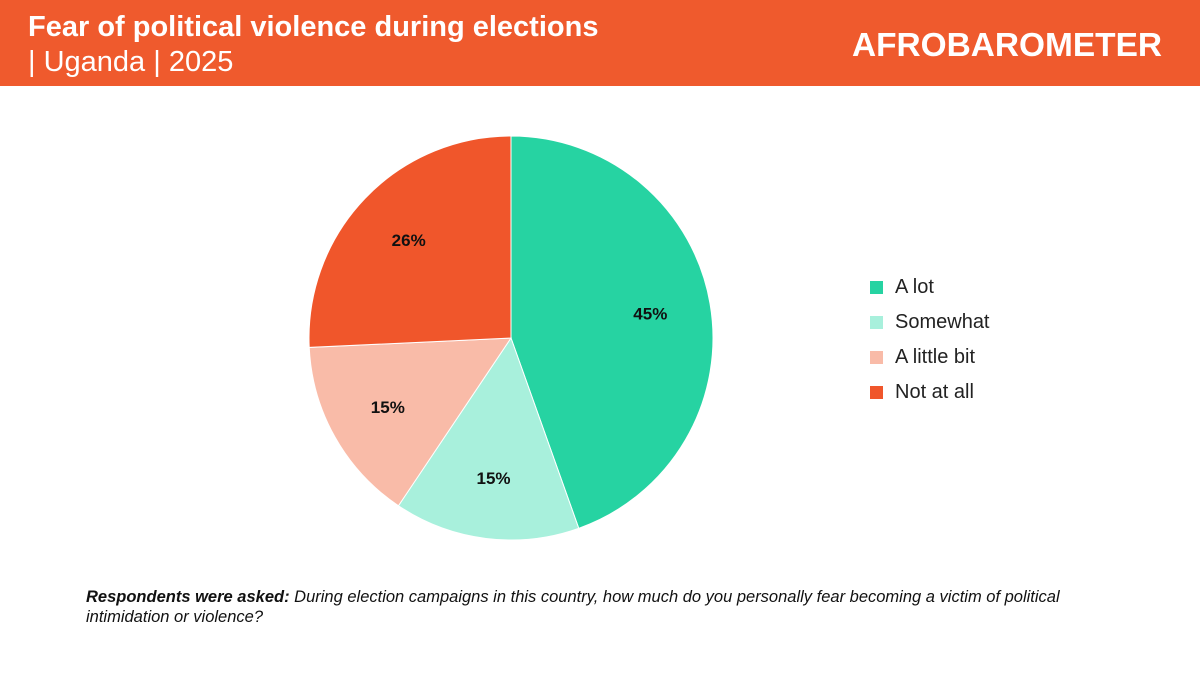  I want to click on legend-item-a-lot: A lot, so click(930, 287).